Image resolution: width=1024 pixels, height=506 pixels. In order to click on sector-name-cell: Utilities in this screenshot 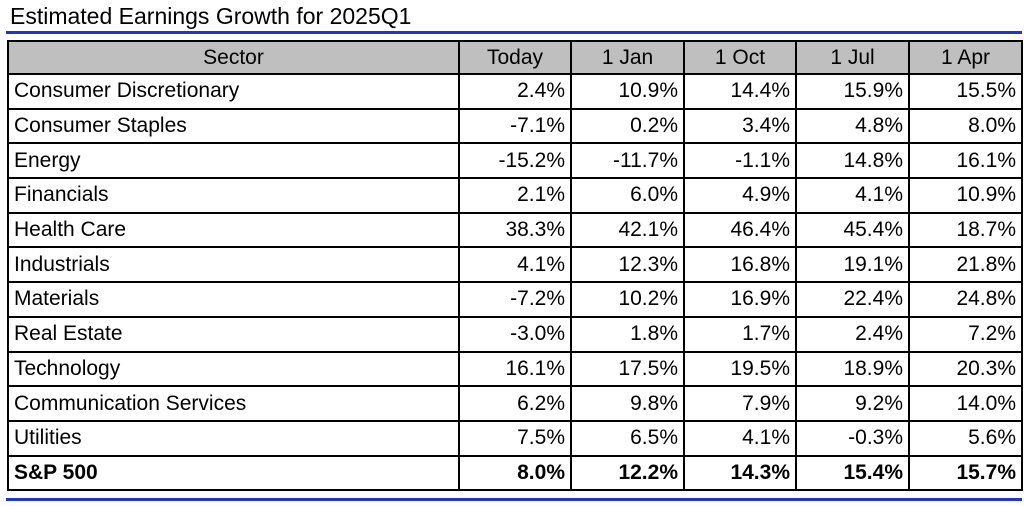, I will do `click(233, 438)`.